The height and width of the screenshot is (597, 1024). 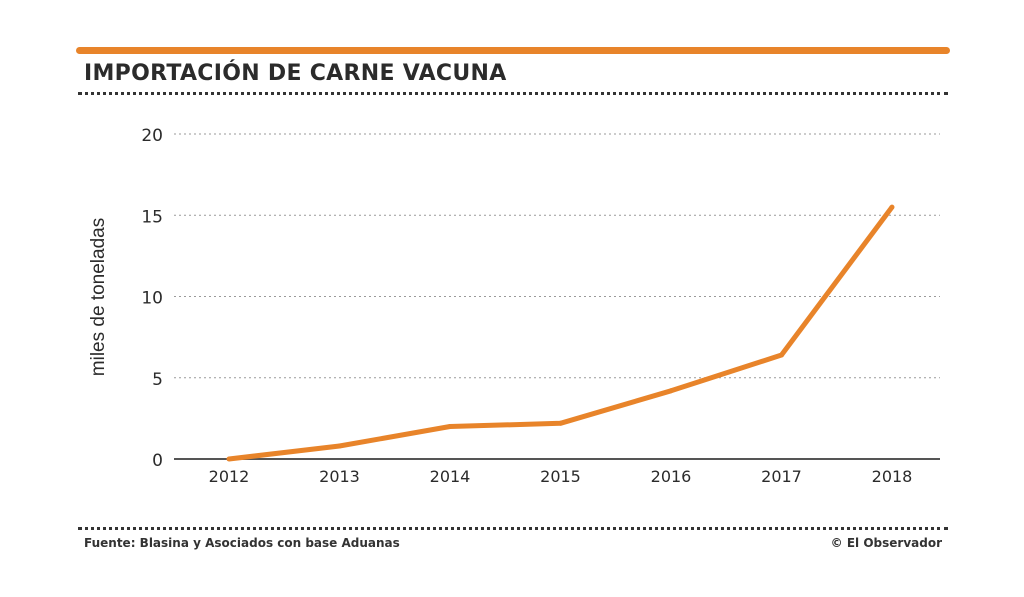 I want to click on x-tick-label-2016: 2016, so click(x=671, y=476).